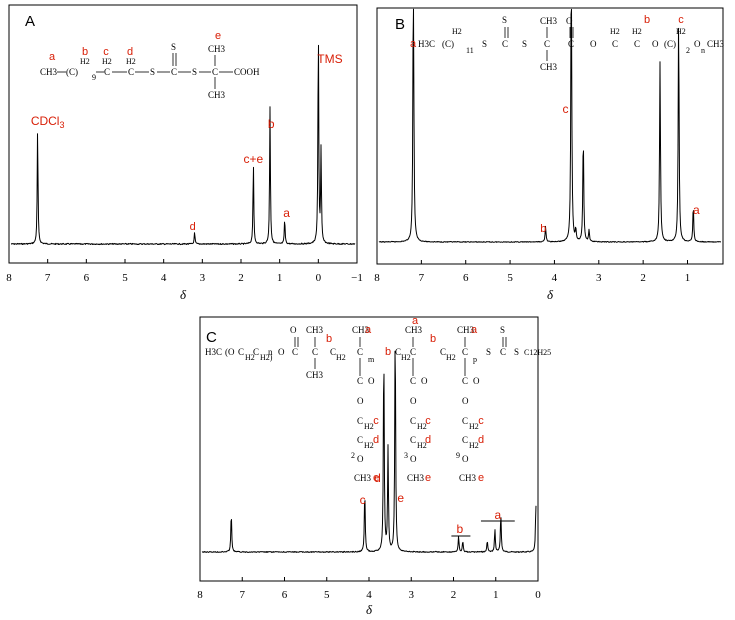 The image size is (735, 620). I want to click on struct-c-cq: C, so click(315, 352).